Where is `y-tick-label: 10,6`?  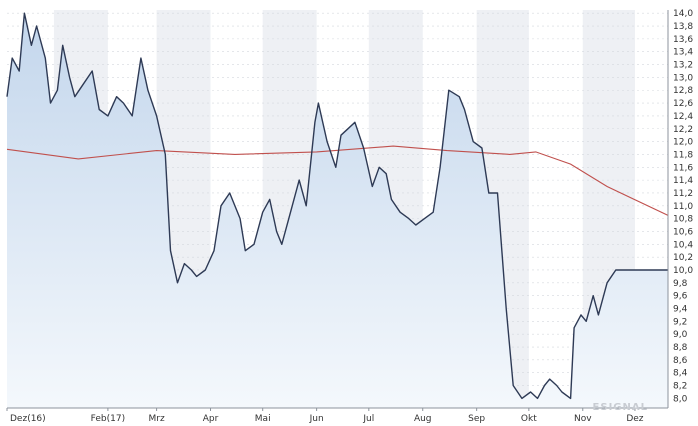 y-tick-label: 10,6 is located at coordinates (683, 232).